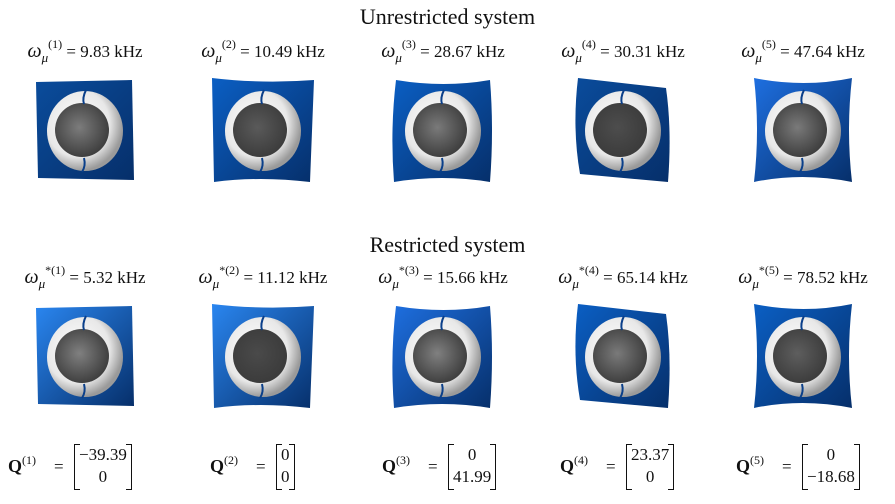 Image resolution: width=895 pixels, height=504 pixels. I want to click on mode-superscript: (2), so click(228, 44).